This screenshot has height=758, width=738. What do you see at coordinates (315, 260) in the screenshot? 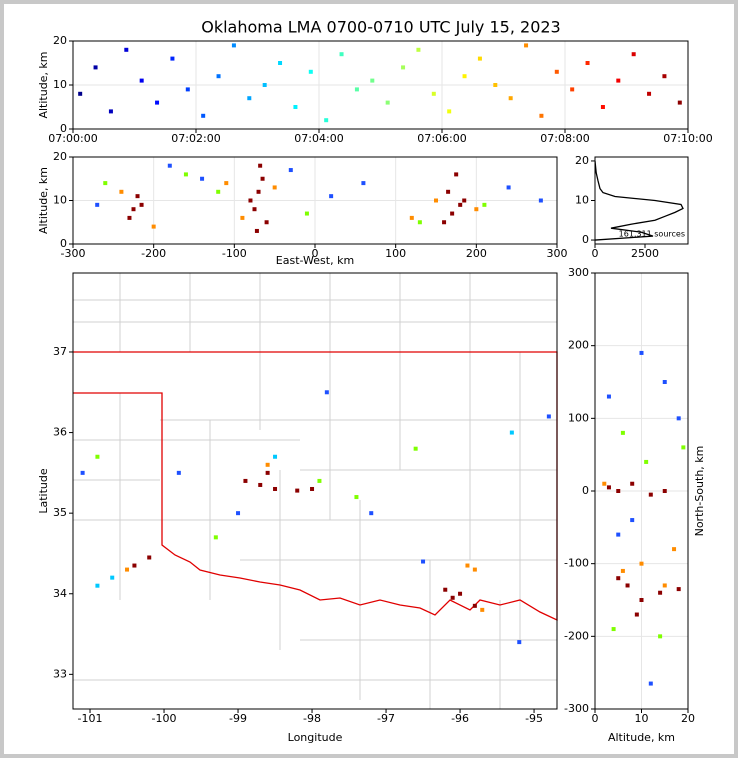
I see `x-axis-label: East-West, km` at bounding box center [315, 260].